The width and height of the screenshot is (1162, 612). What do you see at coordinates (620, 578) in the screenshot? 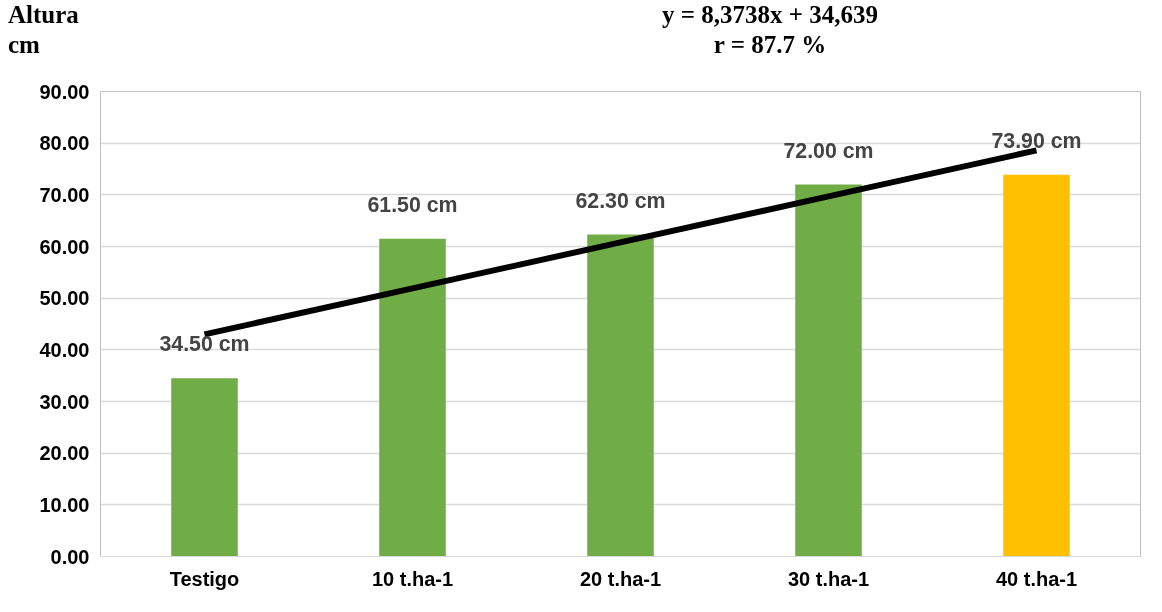
I see `x-tick-label: 20 t.ha-1` at bounding box center [620, 578].